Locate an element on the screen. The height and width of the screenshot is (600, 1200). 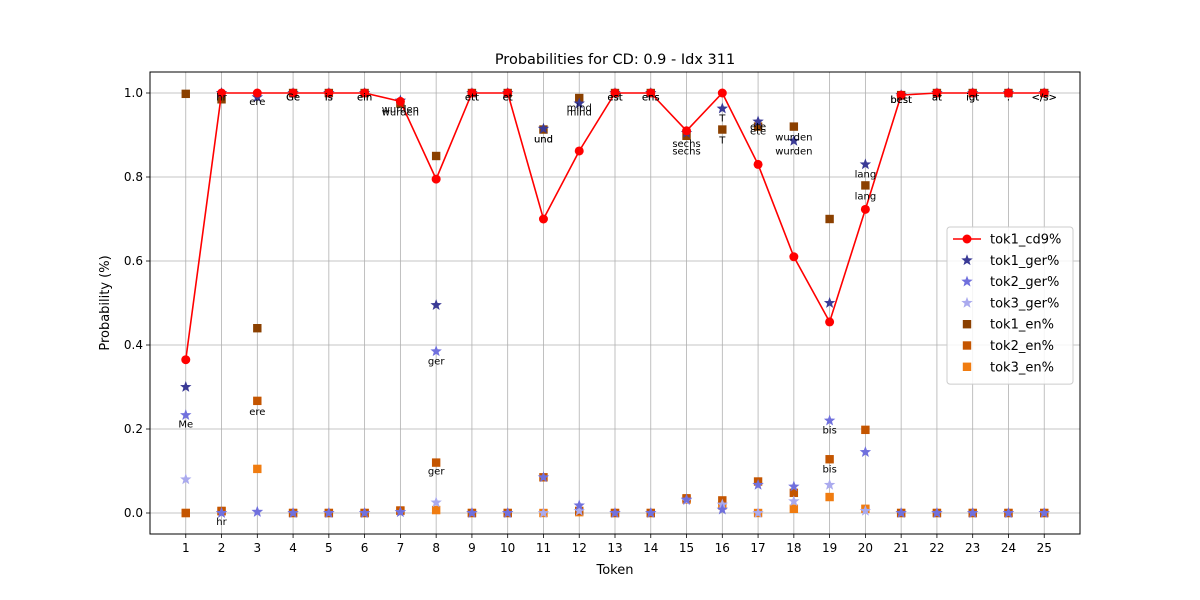
token-annotation: is is located at coordinates (329, 98).